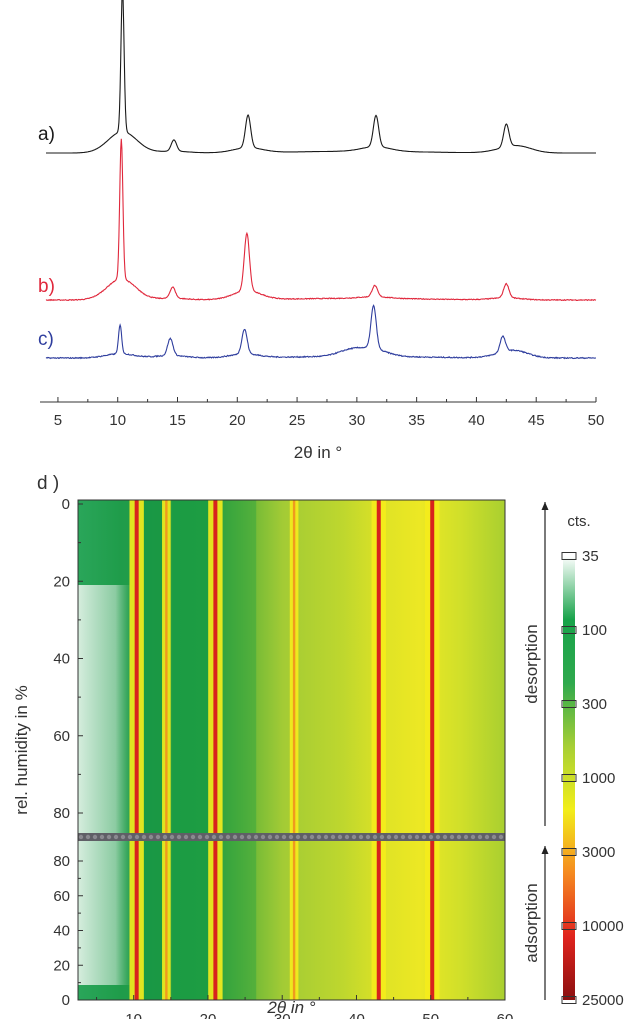  Describe the element at coordinates (531, 663) in the screenshot. I see `section-label: desorption` at that location.